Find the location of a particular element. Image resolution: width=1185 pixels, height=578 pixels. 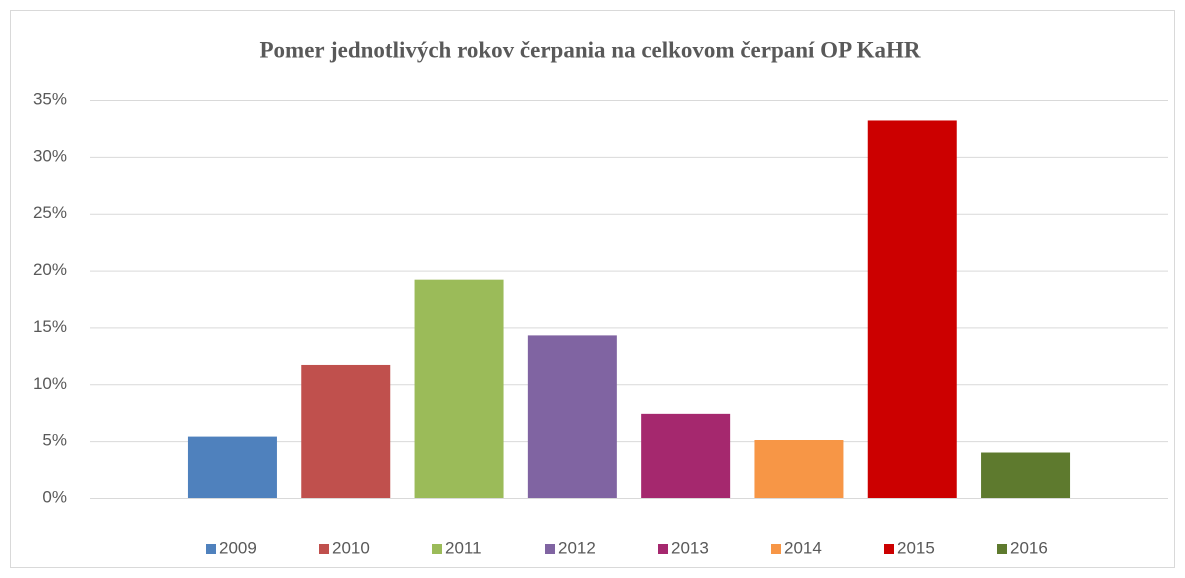

y-tick-label: 35% is located at coordinates (50, 98).